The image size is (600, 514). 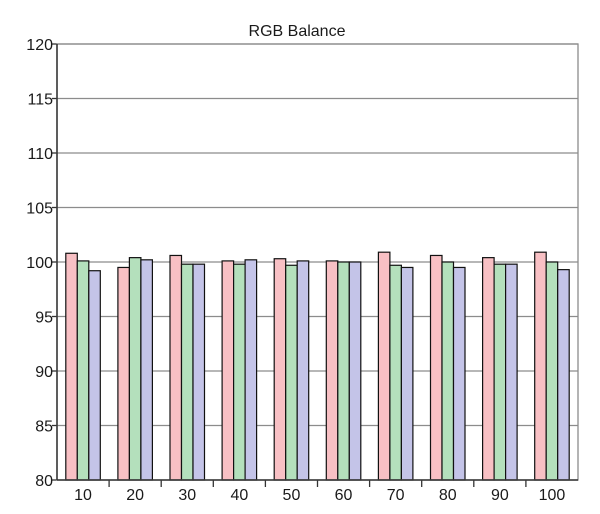 What do you see at coordinates (187, 495) in the screenshot?
I see `x-tick-label: 30` at bounding box center [187, 495].